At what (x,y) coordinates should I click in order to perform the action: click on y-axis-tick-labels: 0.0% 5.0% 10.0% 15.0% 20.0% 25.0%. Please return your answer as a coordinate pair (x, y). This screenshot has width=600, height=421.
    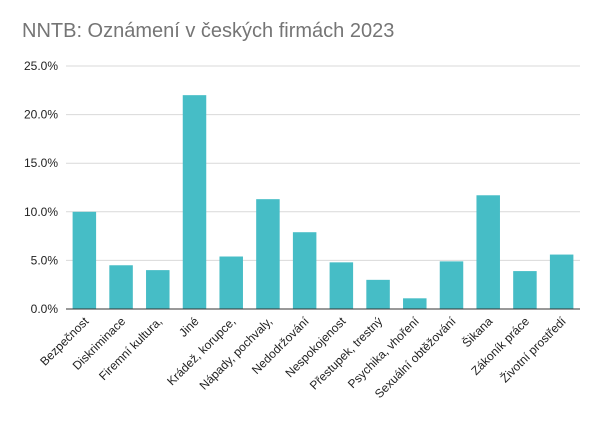
    Looking at the image, I should click on (41, 187).